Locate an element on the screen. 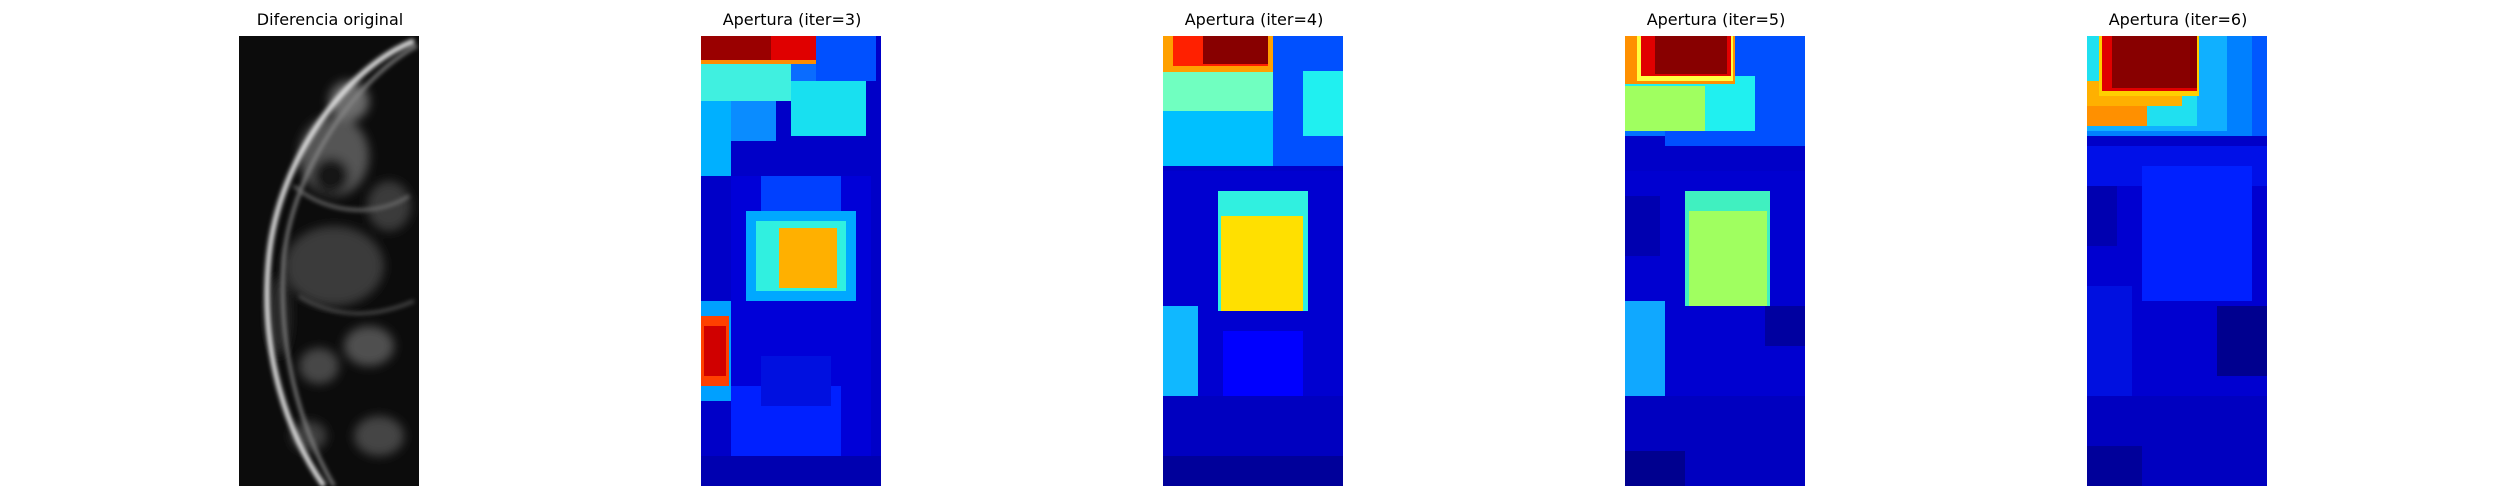  opening-iter-5-image is located at coordinates (1715, 261).